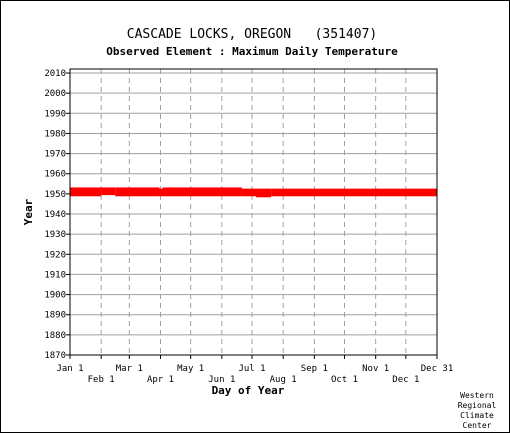  Describe the element at coordinates (477, 395) in the screenshot. I see `credit-line: Western` at that location.